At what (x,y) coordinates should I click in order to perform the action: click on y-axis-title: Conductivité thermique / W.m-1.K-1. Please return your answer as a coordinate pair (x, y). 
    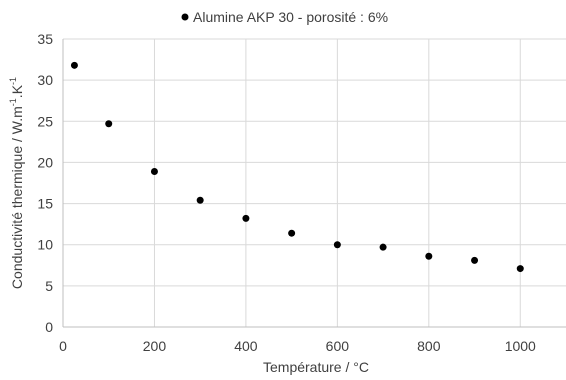
    Looking at the image, I should click on (16, 183).